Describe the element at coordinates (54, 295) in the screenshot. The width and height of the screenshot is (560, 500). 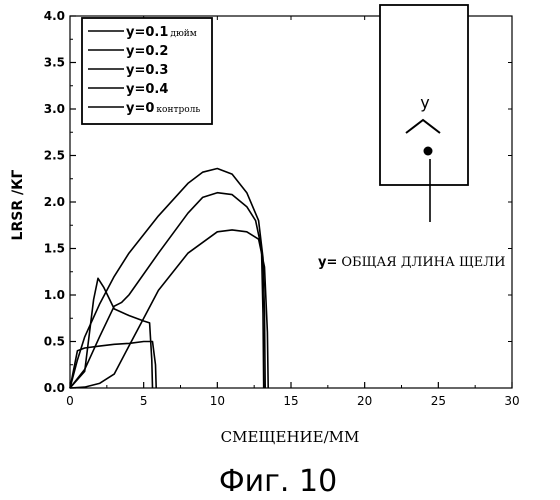
I see `y-tick-label: 1.0` at that location.